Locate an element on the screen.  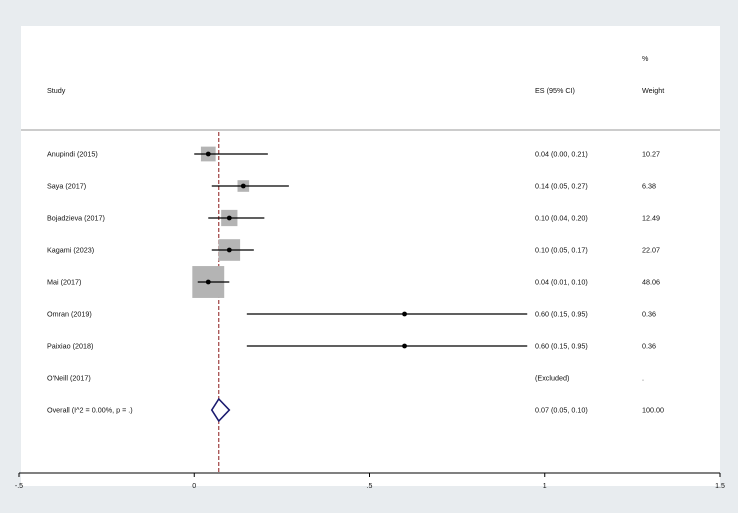
study-label: Saya (2017) is located at coordinates (66, 186).